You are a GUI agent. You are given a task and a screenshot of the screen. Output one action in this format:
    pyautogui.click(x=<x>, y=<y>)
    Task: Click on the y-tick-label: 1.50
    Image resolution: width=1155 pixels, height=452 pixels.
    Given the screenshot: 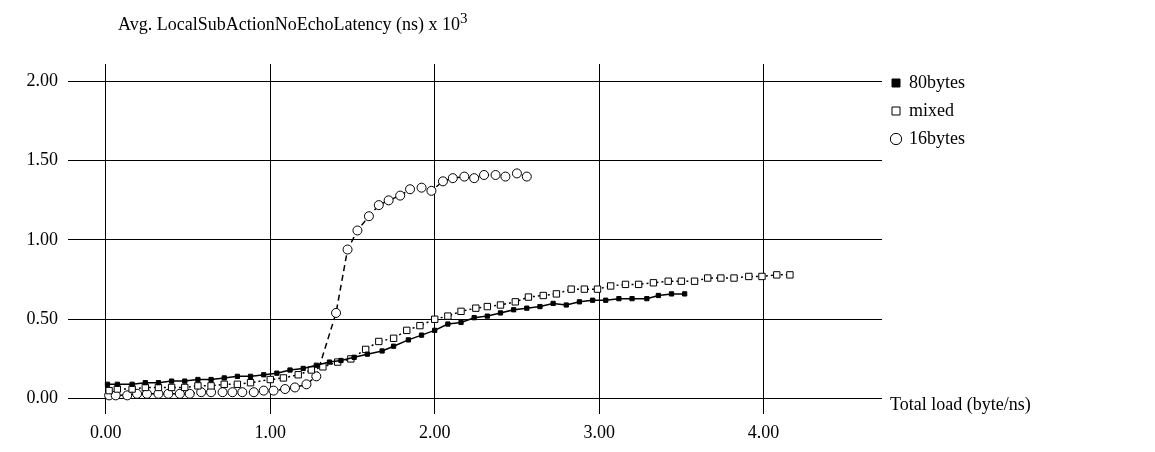 What is the action you would take?
    pyautogui.click(x=42, y=159)
    